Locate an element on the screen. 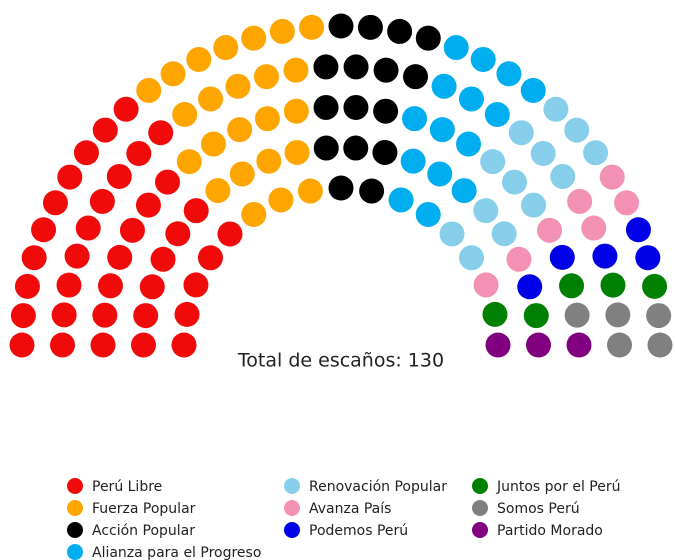 The height and width of the screenshot is (560, 675). legend-label: Avanza País is located at coordinates (350, 509).